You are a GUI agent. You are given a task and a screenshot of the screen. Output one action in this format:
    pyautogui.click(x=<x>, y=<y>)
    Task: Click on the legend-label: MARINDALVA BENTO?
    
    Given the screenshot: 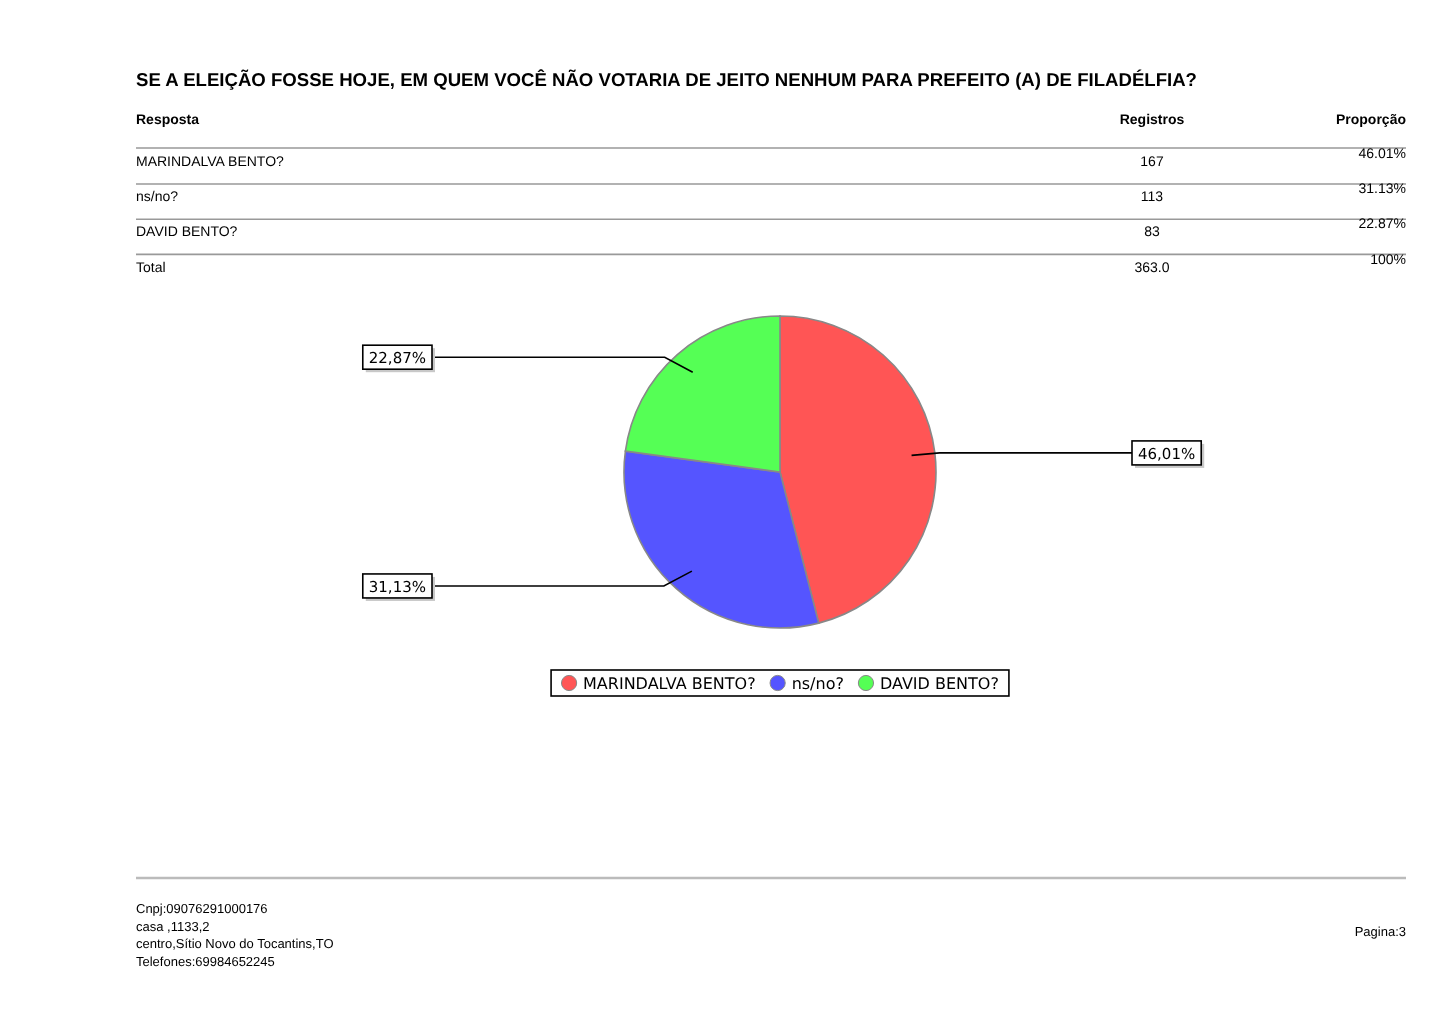 What is the action you would take?
    pyautogui.click(x=669, y=683)
    